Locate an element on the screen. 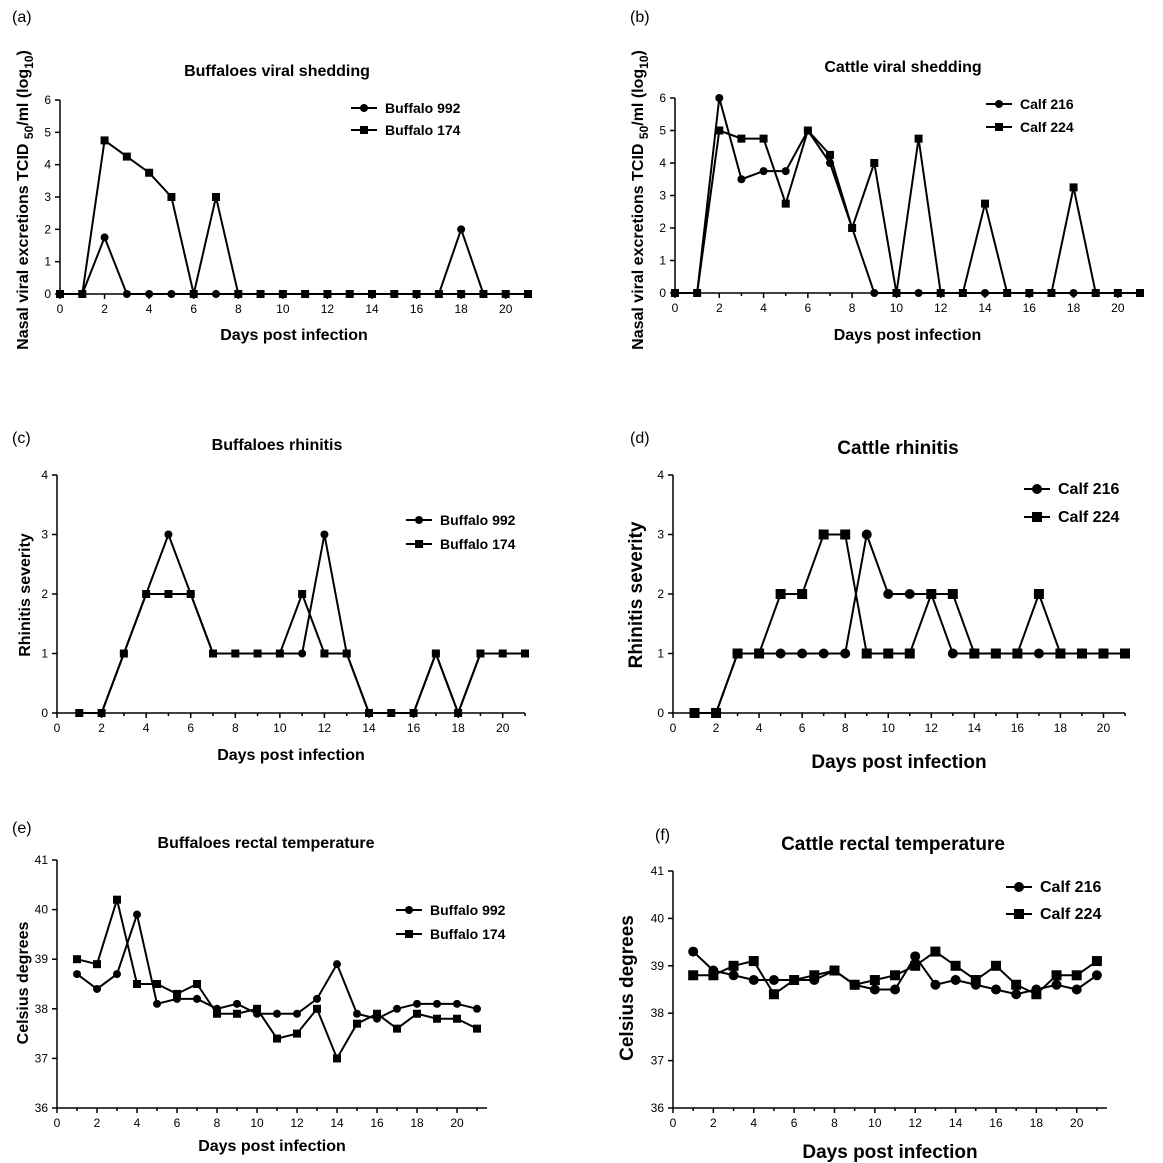 The image size is (1163, 1163). panel-label: (b) is located at coordinates (640, 17).